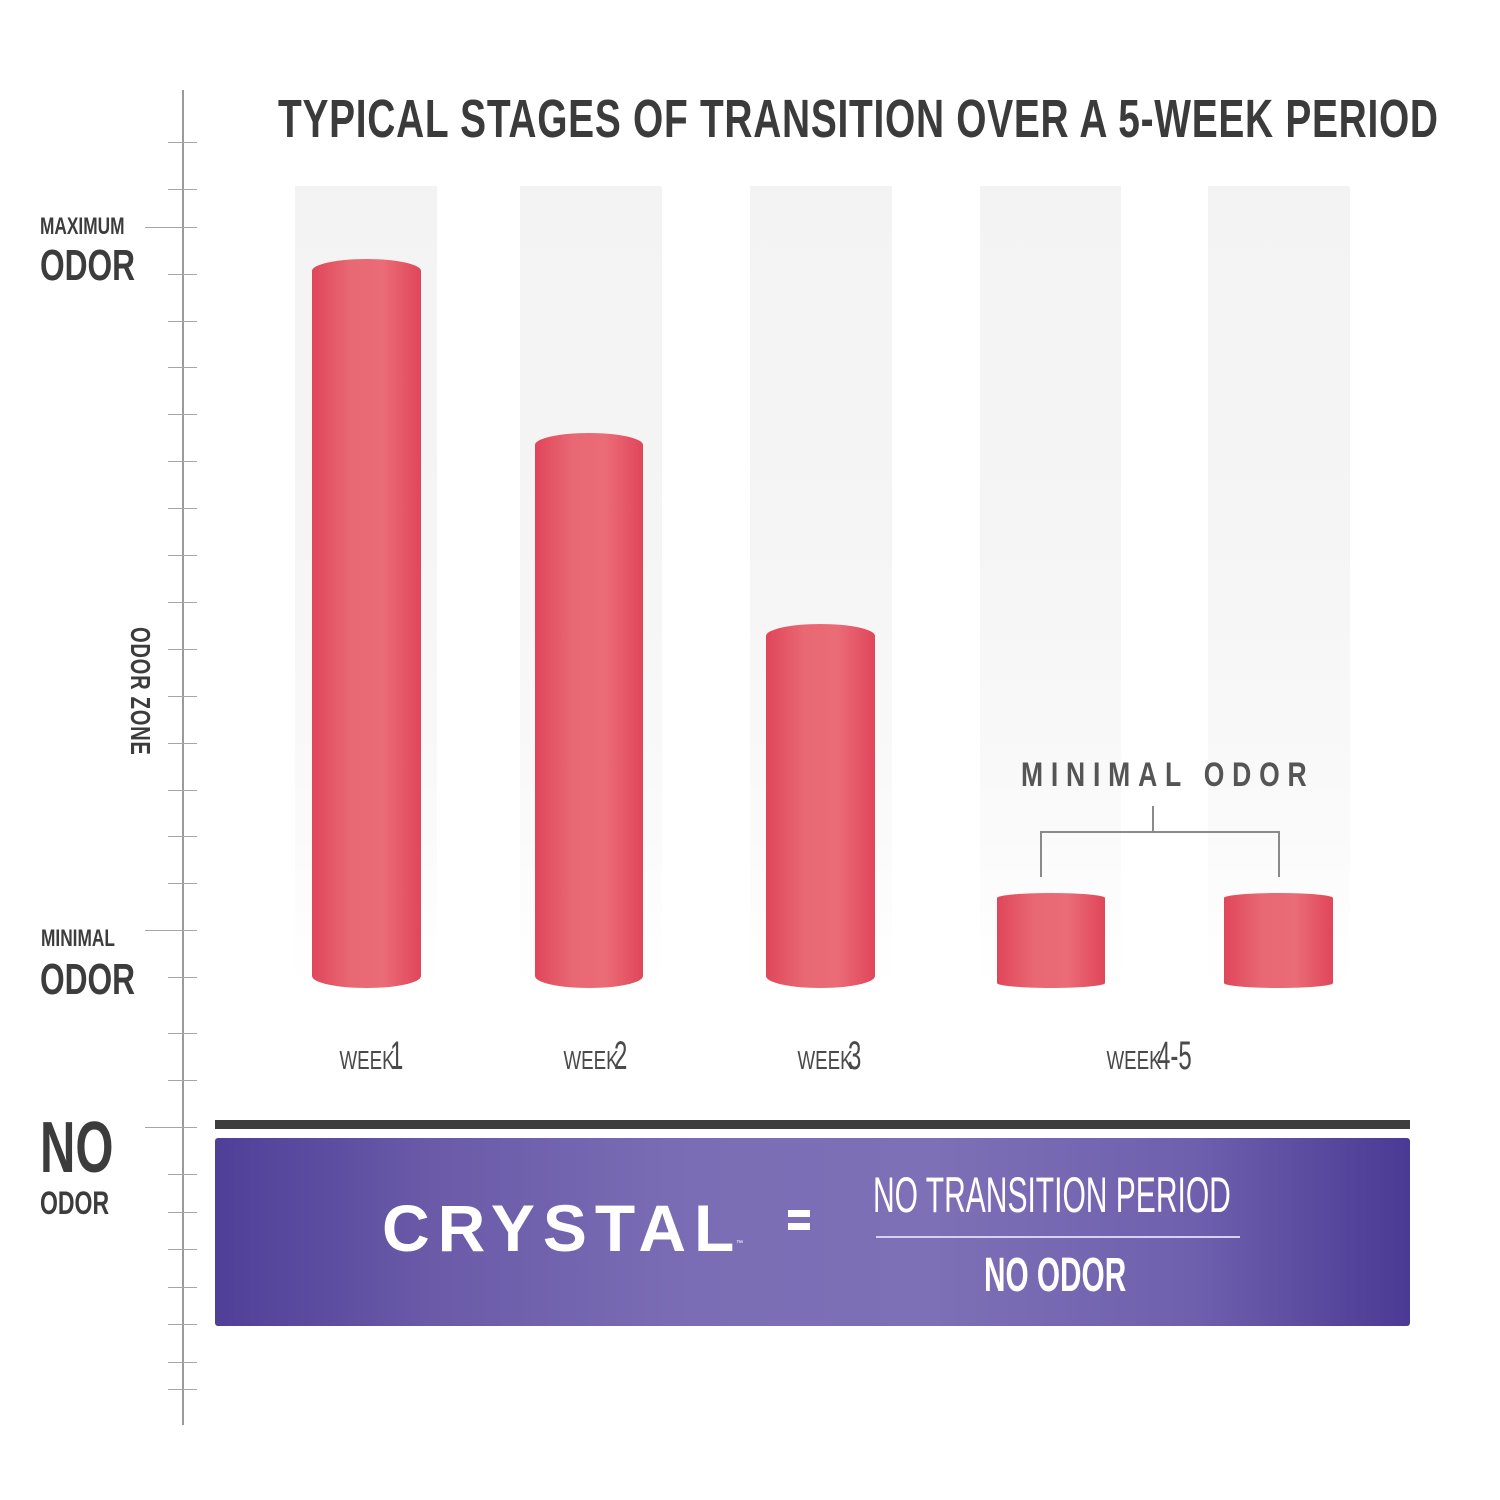  Describe the element at coordinates (140, 691) in the screenshot. I see `y-axis-title: ODOR ZONE` at that location.